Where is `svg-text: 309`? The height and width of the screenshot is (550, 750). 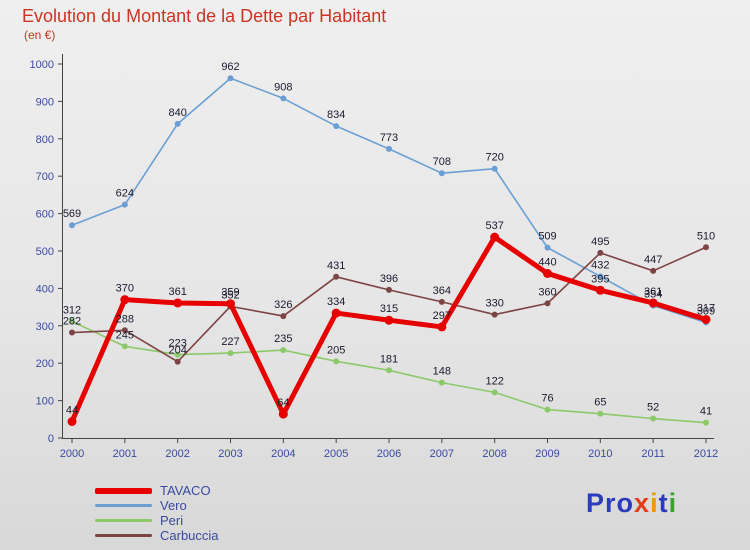
svg-text: 309 is located at coordinates (706, 311).